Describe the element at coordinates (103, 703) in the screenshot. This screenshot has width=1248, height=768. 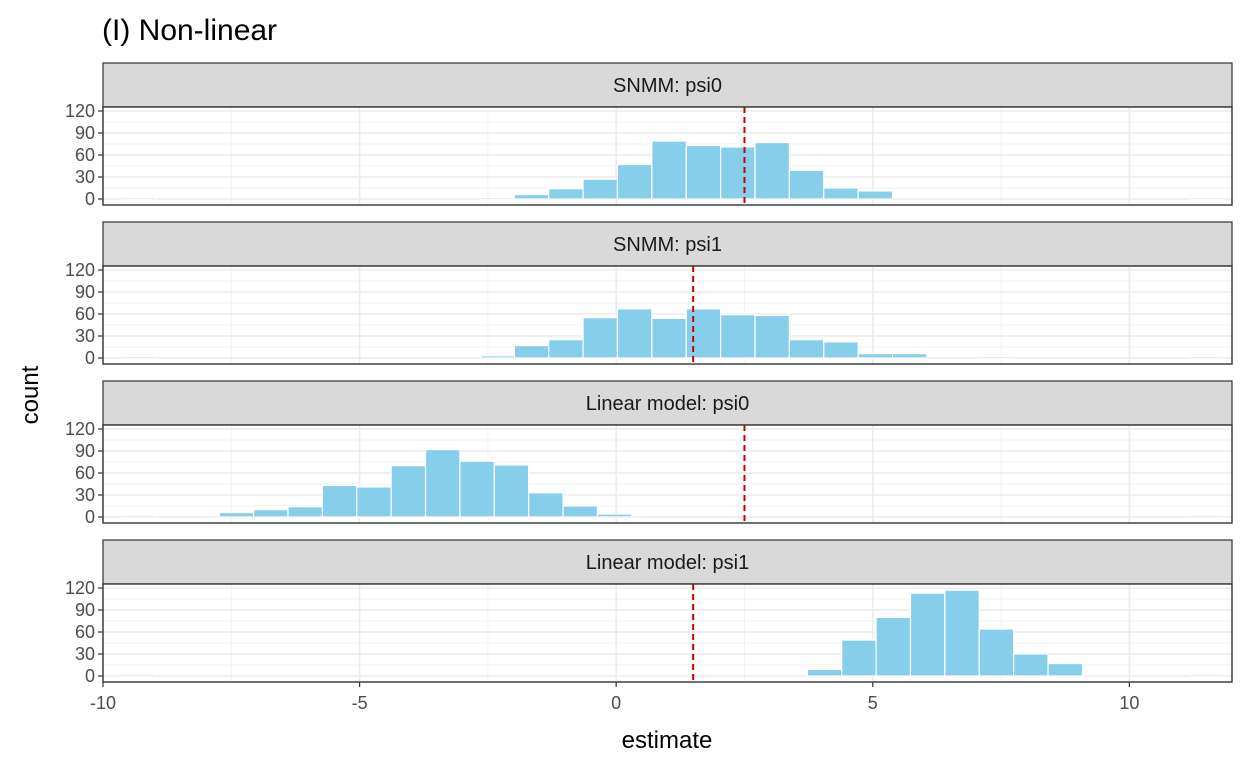
I see `x-tick-label: -10` at that location.